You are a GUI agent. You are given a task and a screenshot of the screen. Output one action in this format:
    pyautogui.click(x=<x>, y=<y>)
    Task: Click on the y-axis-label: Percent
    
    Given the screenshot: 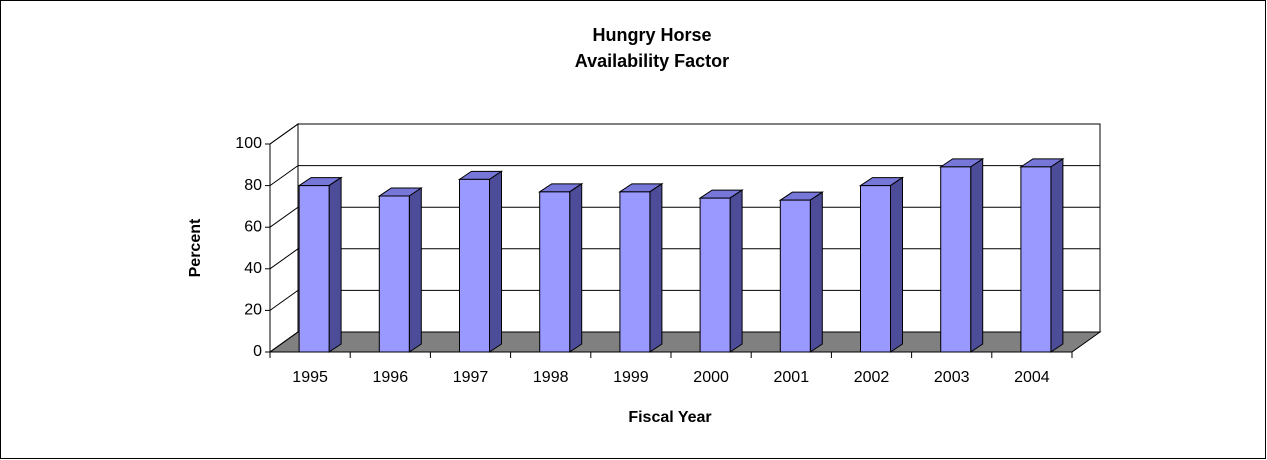 What is the action you would take?
    pyautogui.click(x=195, y=247)
    